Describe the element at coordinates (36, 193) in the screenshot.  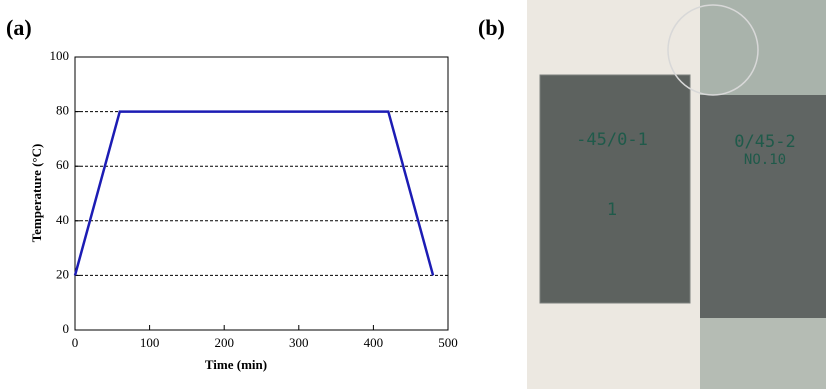
I see `y-axis-label: Temperature (°C)` at that location.